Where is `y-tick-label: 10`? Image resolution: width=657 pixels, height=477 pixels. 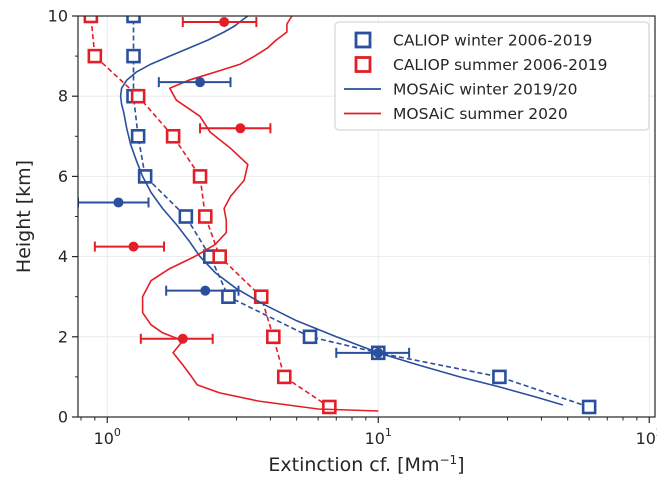
y-tick-label: 10 is located at coordinates (58, 16).